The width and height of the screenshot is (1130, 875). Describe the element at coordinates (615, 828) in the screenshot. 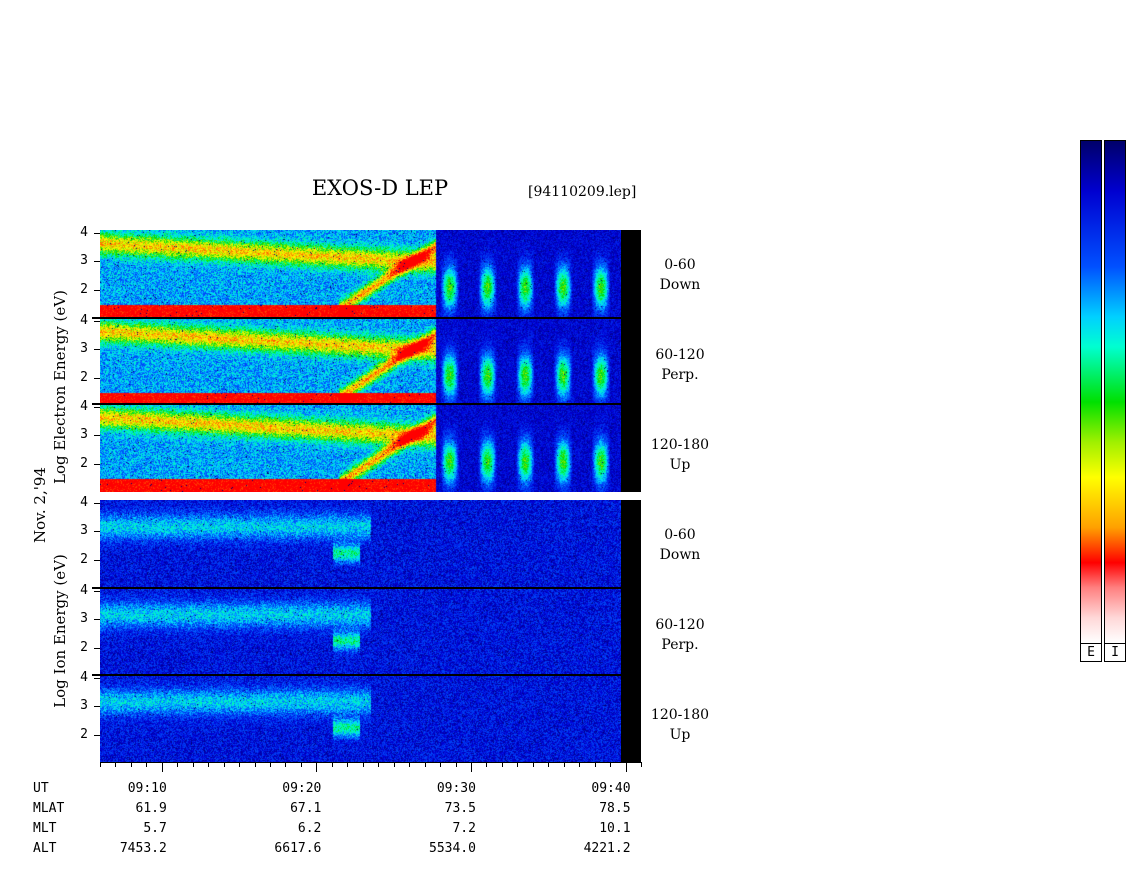

I see `ephemeris-mlt-value: 10.1` at that location.